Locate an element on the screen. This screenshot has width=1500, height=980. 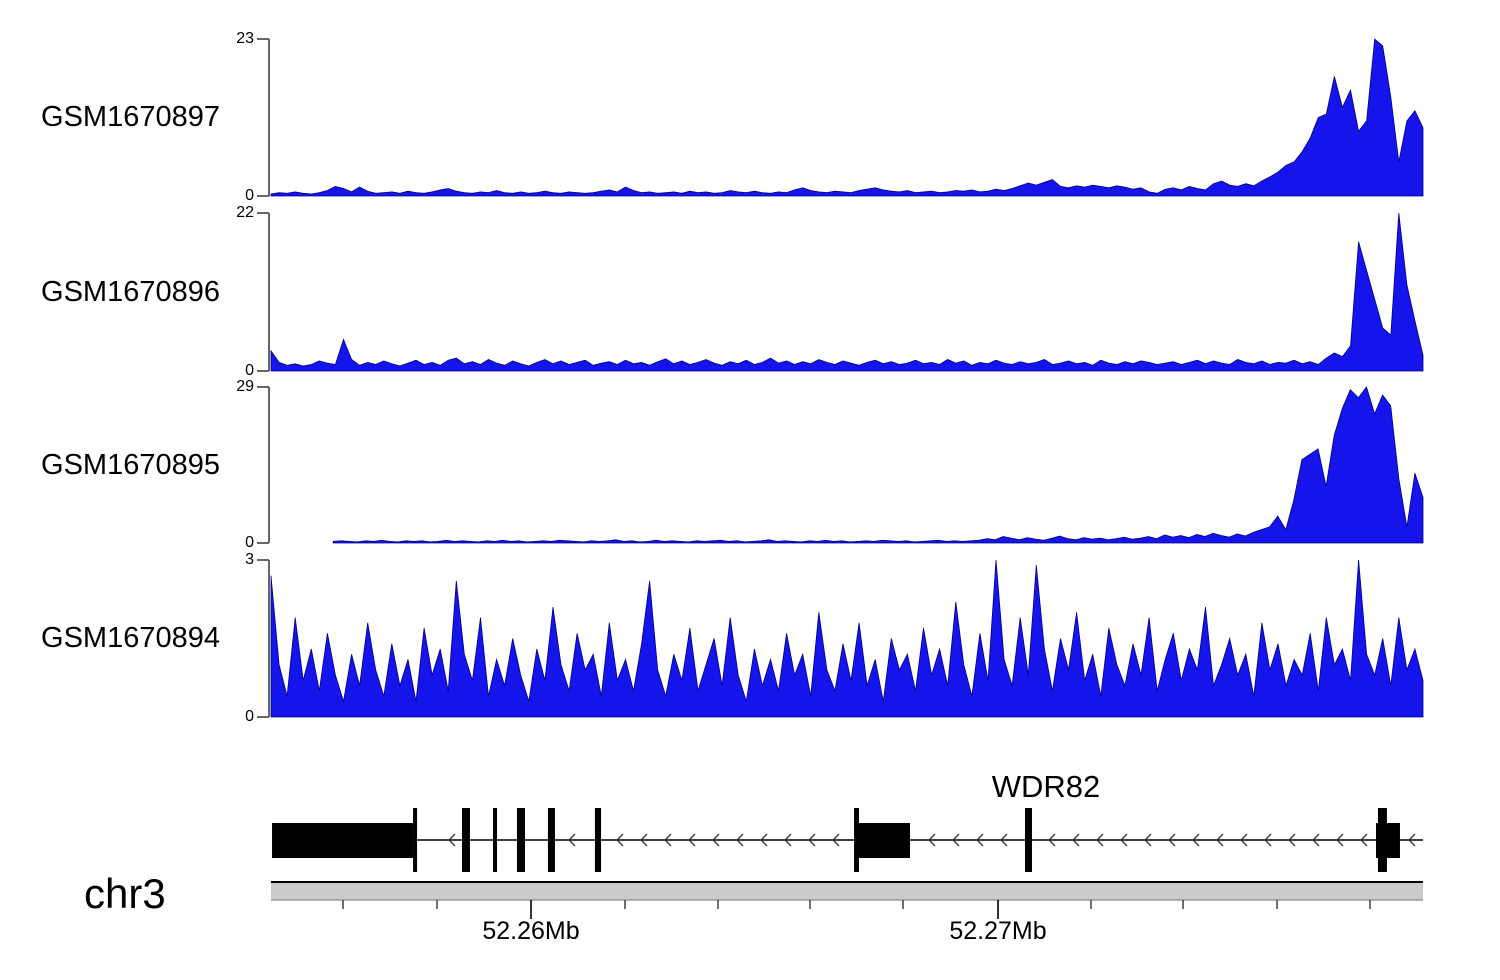
chromosome-label: chr3 is located at coordinates (125, 893).